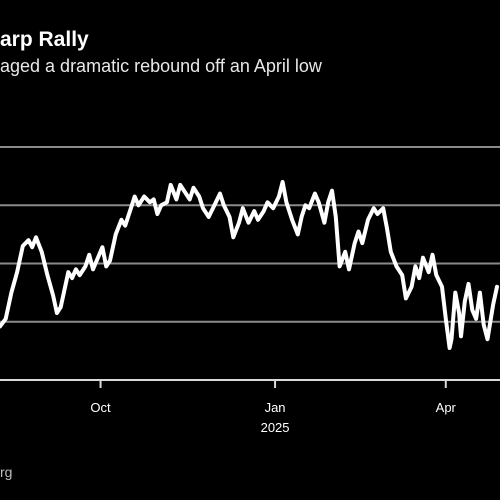  Describe the element at coordinates (100, 407) in the screenshot. I see `x-tick-label: Oct` at that location.